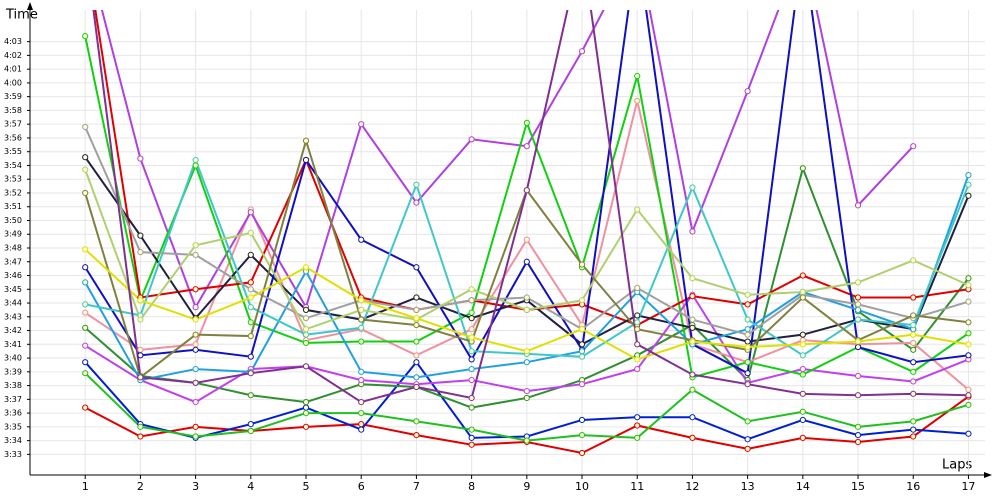  Describe the element at coordinates (13, 234) in the screenshot. I see `y-tick-label: 3:49` at that location.